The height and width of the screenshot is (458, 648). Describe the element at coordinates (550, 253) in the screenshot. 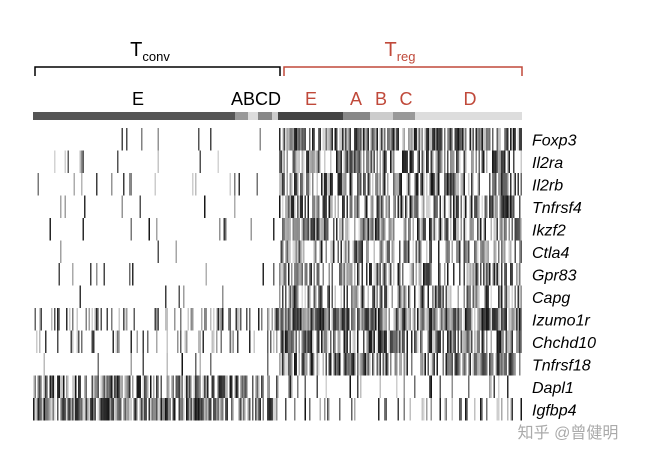

I see `gene-label: Ctla4` at that location.